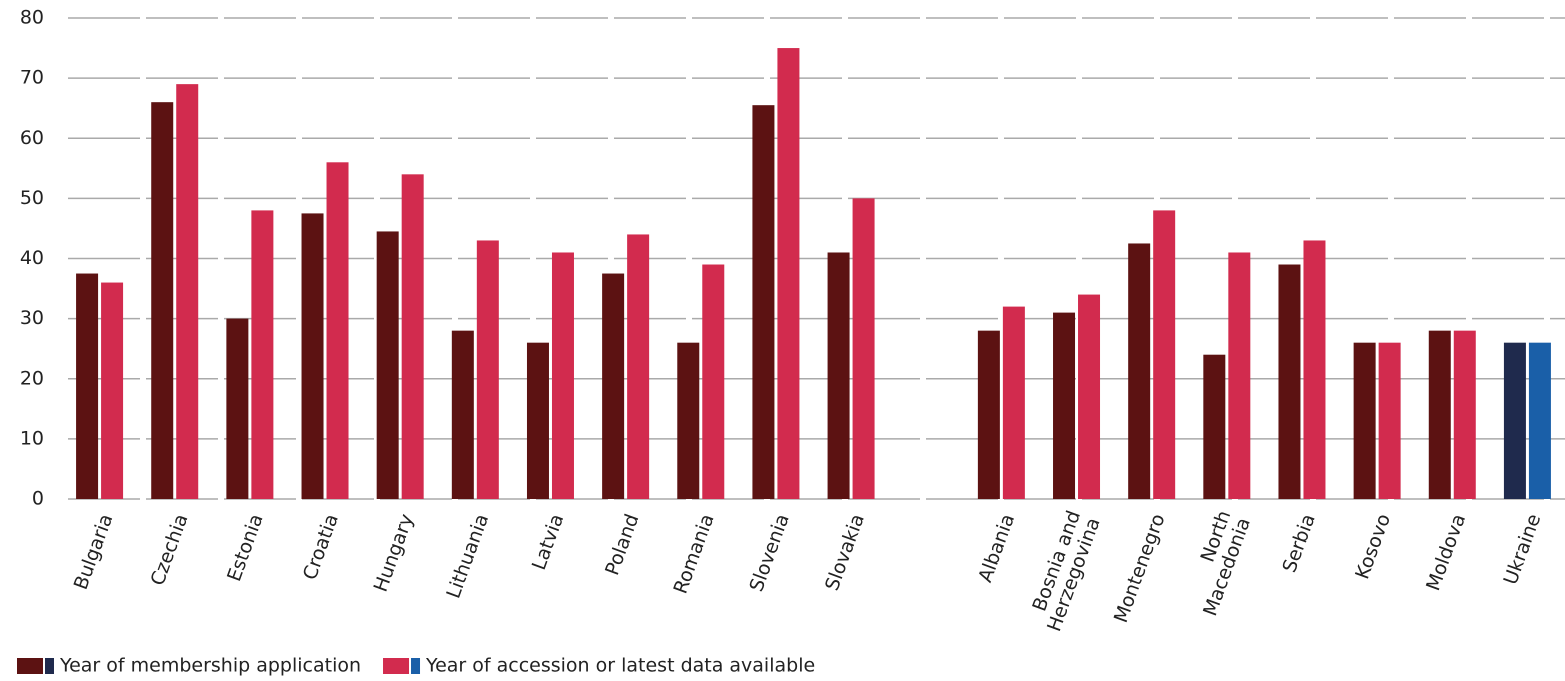 The width and height of the screenshot is (1565, 681). Describe the element at coordinates (622, 544) in the screenshot. I see `x-tick-label: Poland` at that location.